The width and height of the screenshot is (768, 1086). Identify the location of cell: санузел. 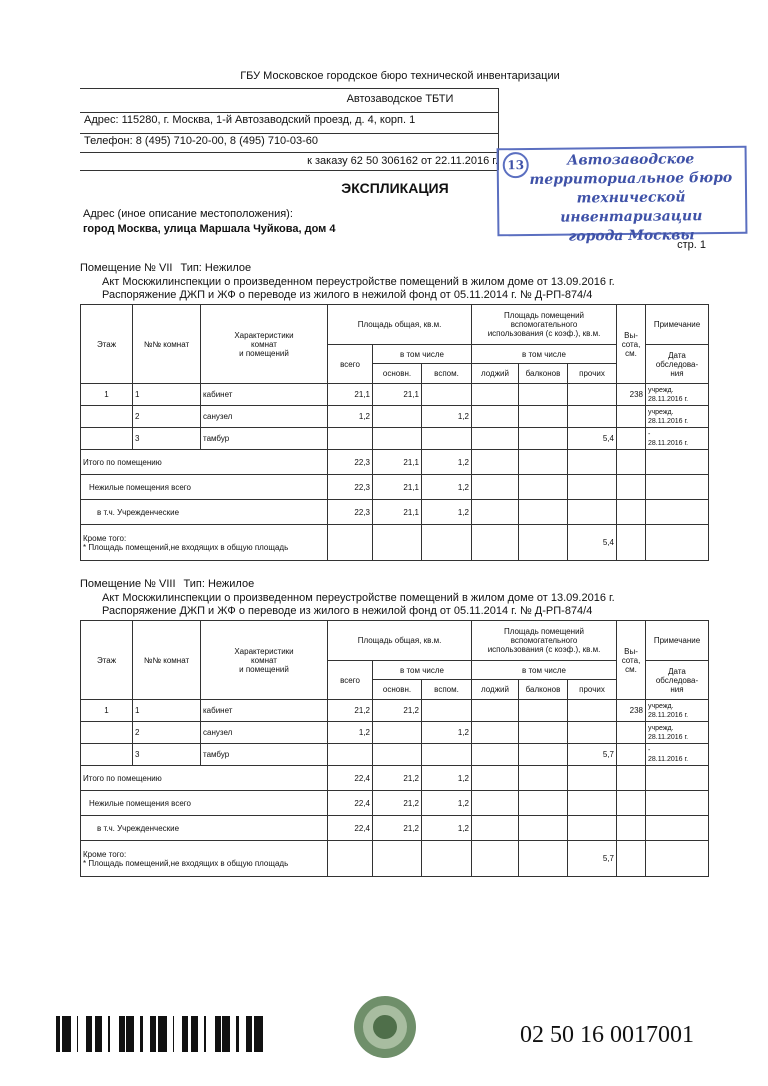
(264, 416).